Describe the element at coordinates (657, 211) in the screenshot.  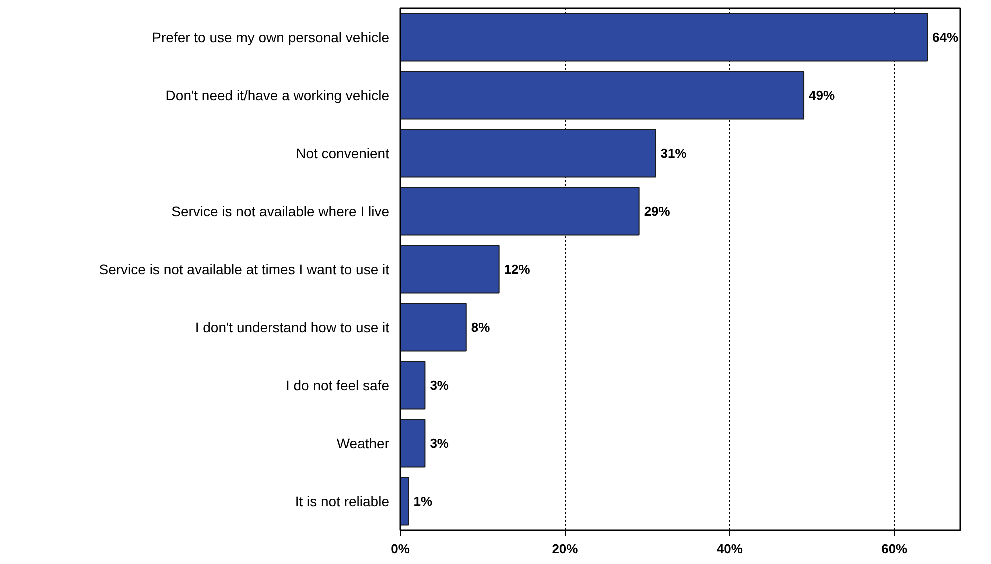
I see `data-label: 29%` at that location.